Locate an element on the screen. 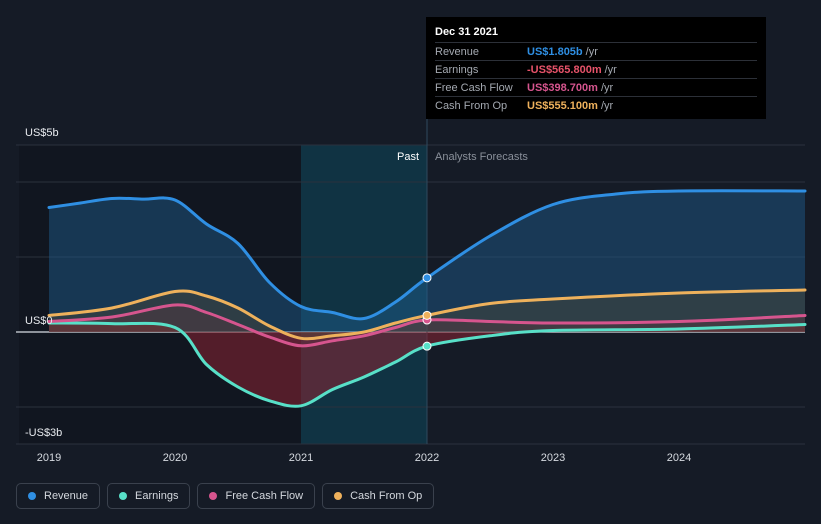 The image size is (821, 524). legend-item-earnings: Earnings is located at coordinates (149, 496).